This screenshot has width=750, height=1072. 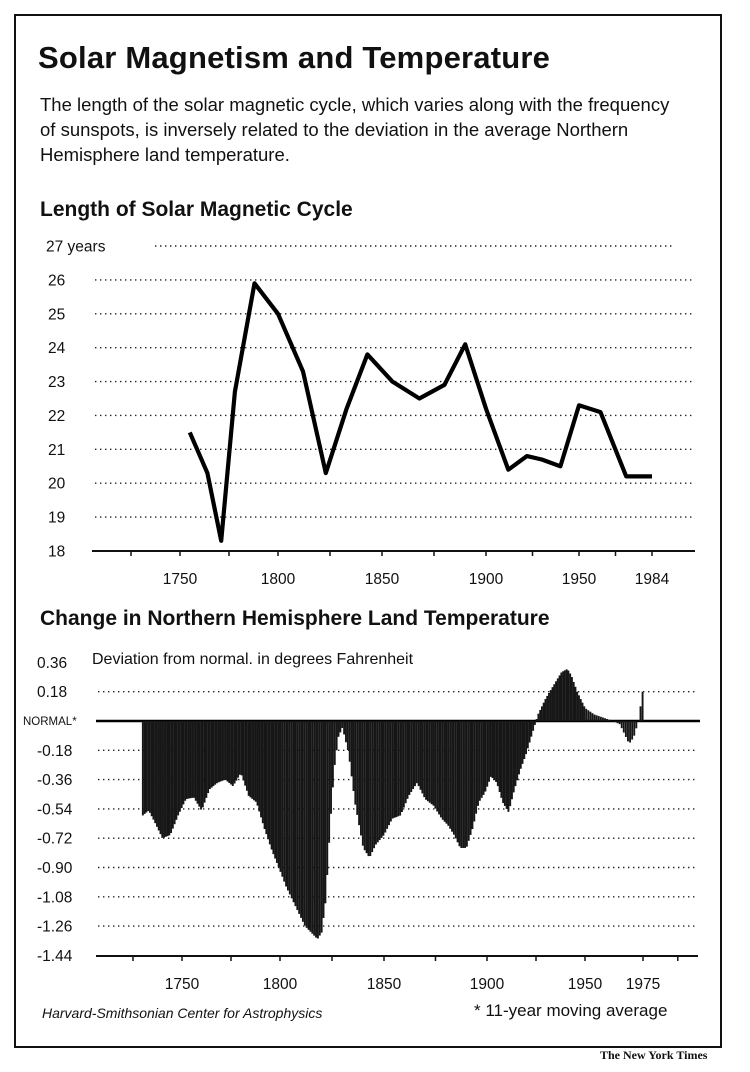 I want to click on cycle-y-tick-label: 18, so click(x=56, y=552).